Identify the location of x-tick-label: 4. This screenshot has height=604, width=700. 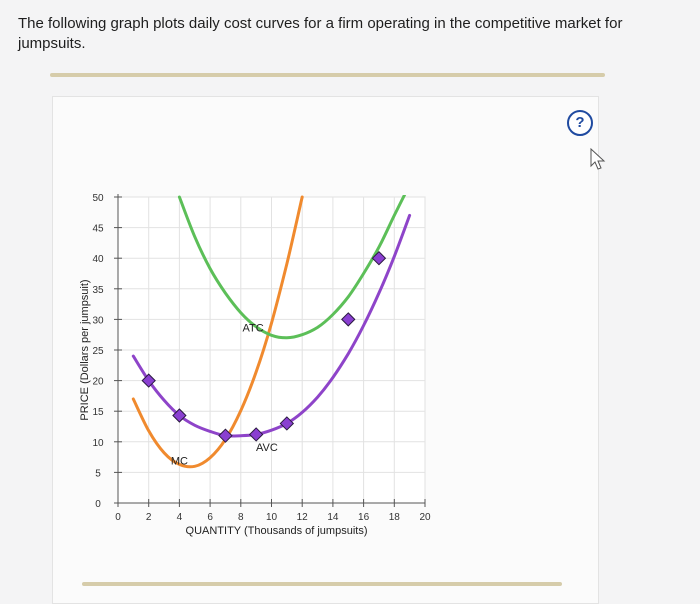
(180, 517).